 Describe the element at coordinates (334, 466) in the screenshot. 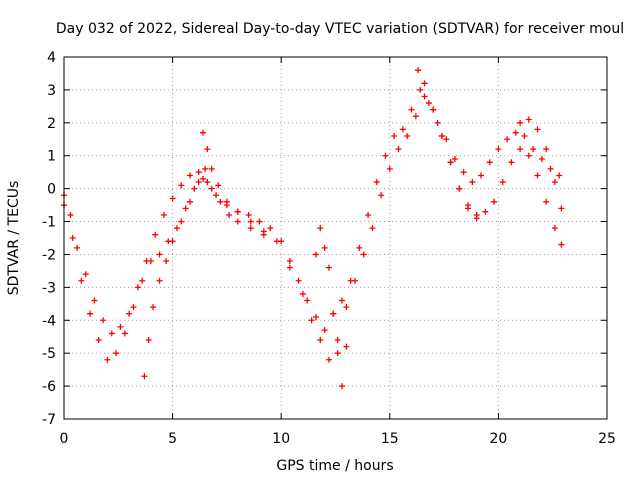

I see `x-axis-label: GPS time / hours` at that location.